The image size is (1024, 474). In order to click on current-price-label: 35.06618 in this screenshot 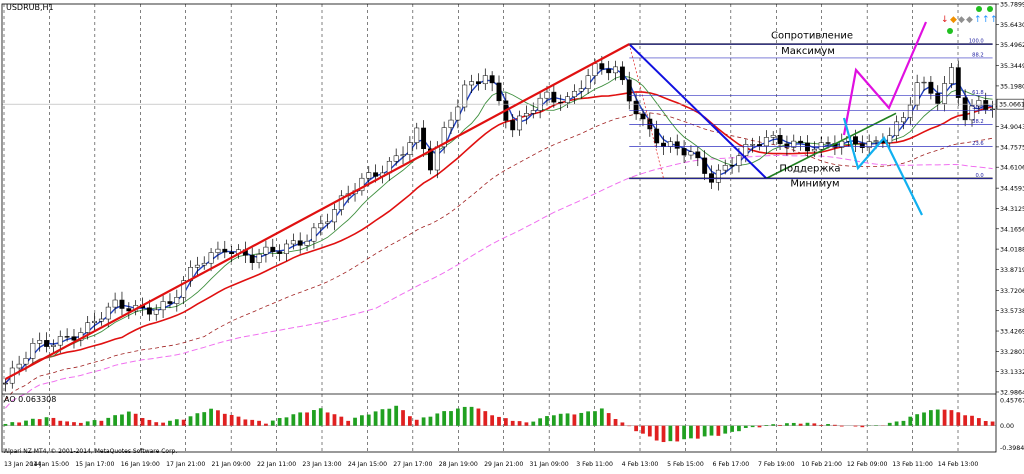, I will do `click(1011, 105)`.